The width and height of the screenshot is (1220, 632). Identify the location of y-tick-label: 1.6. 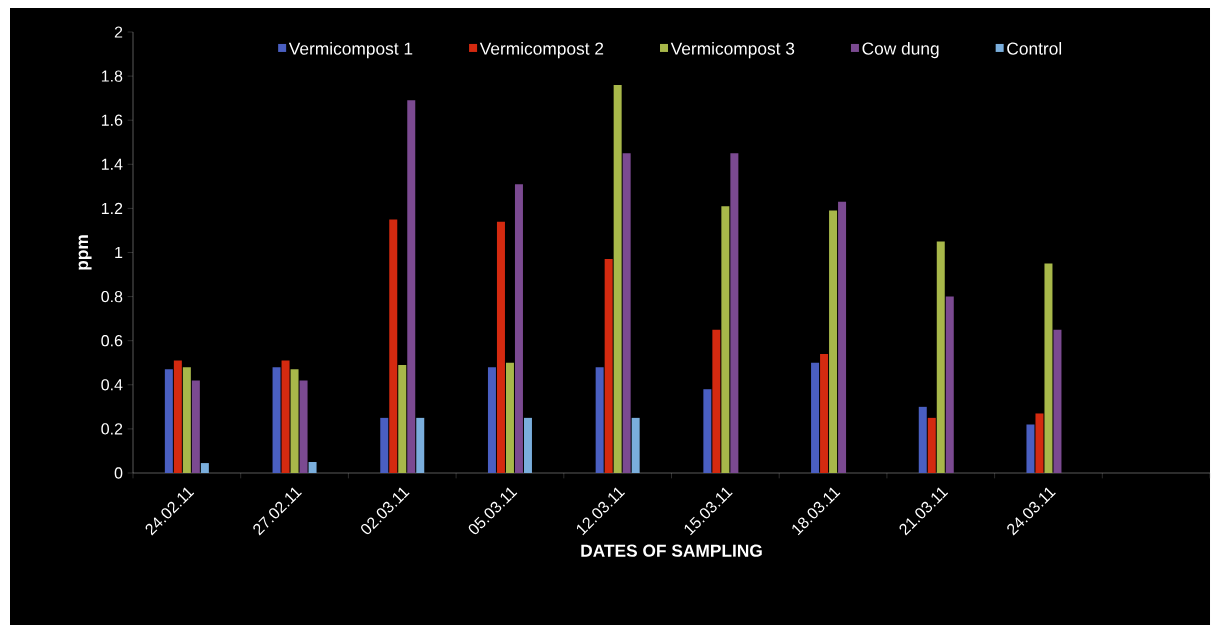
(112, 120).